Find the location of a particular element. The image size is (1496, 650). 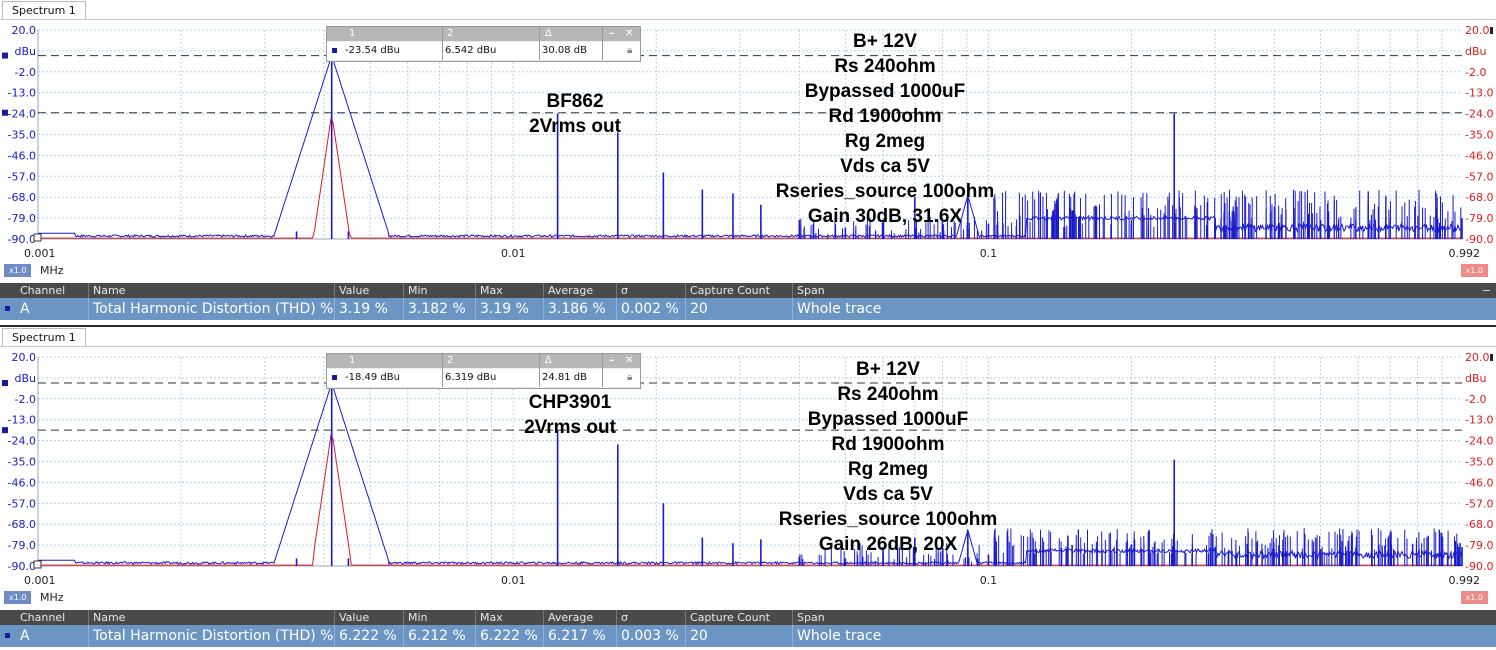

tab-strip: Spectrum 1 is located at coordinates (748, 10).